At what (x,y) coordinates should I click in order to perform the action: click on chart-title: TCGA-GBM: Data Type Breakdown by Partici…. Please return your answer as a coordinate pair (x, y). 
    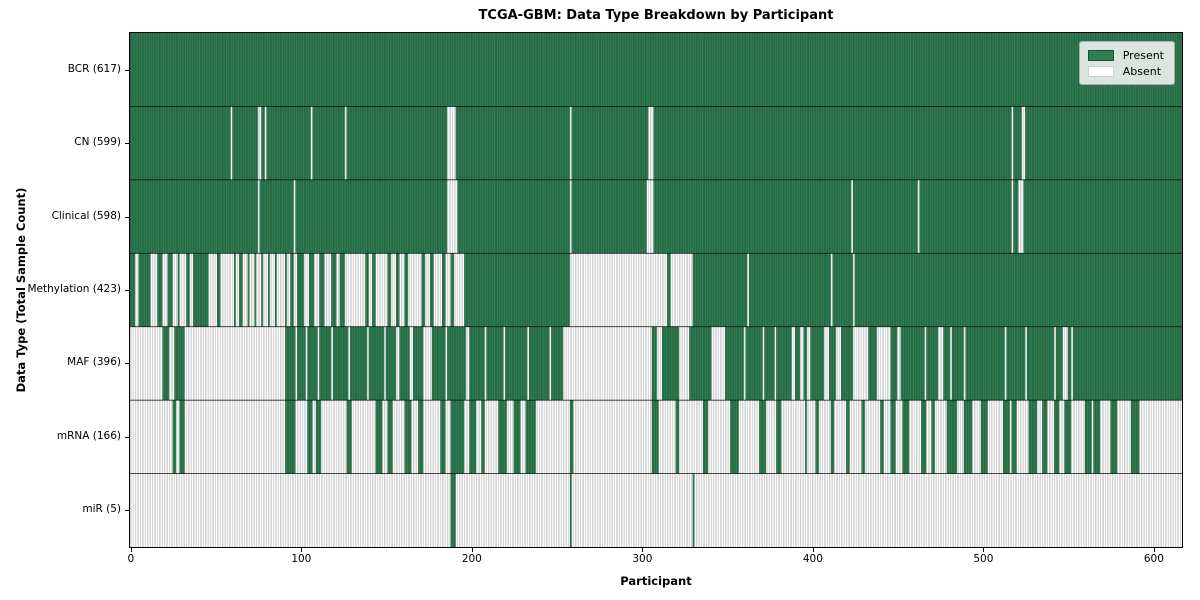
    Looking at the image, I should click on (656, 15).